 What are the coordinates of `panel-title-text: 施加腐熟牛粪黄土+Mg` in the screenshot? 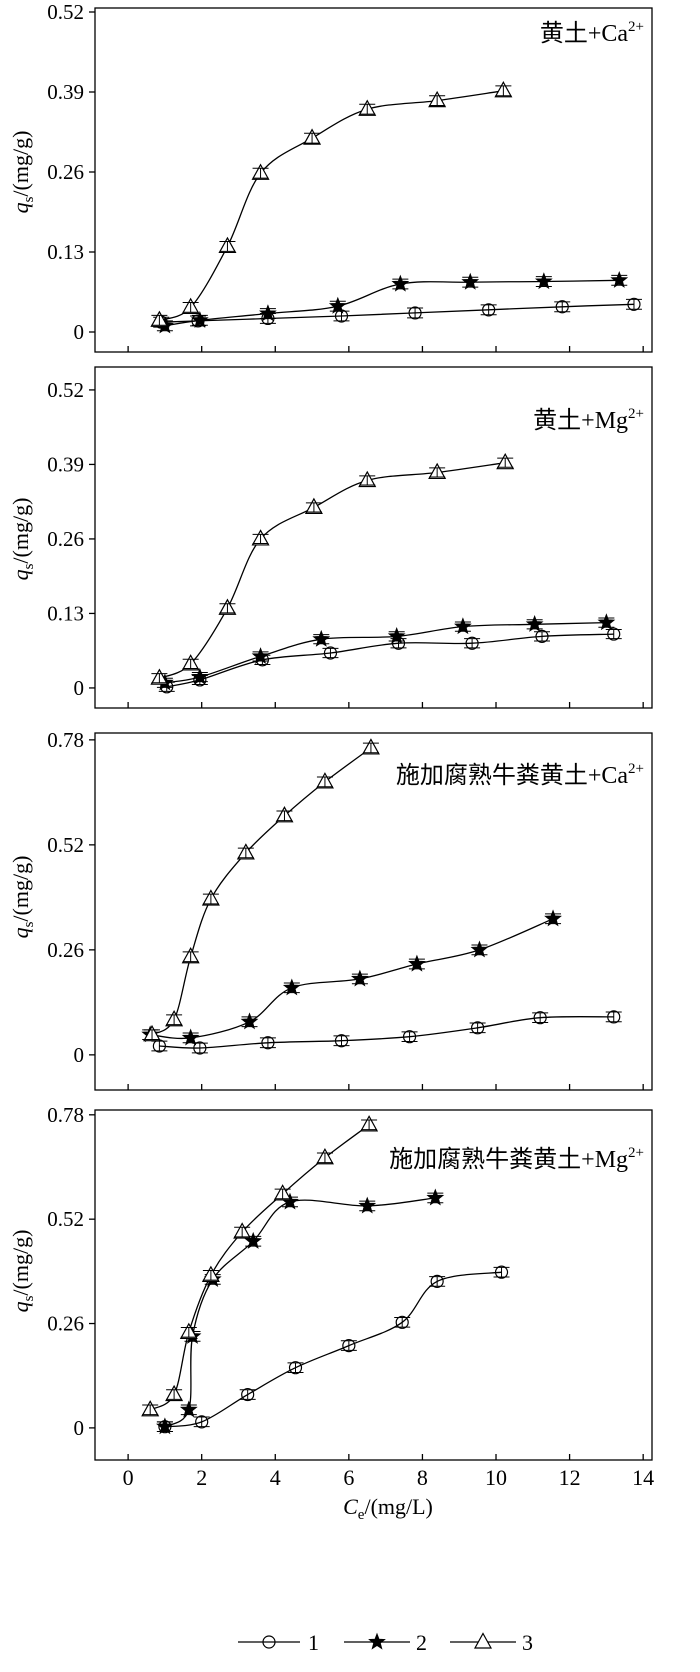 It's located at (508, 1159).